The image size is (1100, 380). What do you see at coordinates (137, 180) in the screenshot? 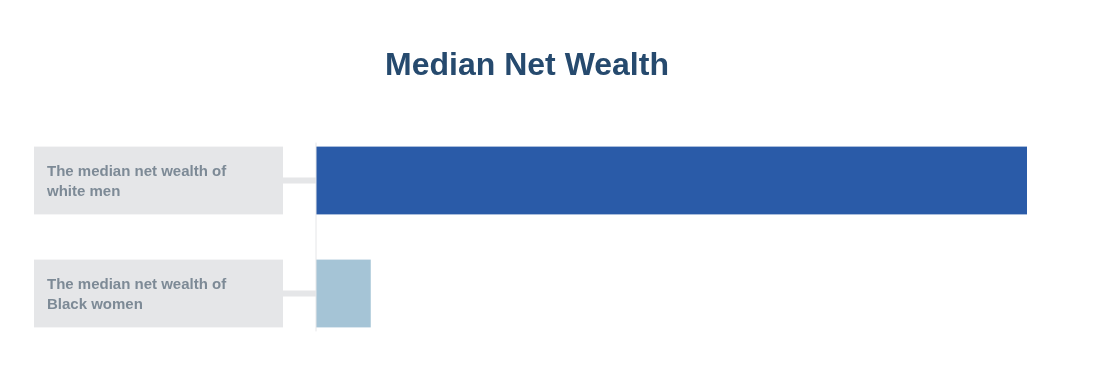
I see `y-tick-label: The median net wealth of white men` at bounding box center [137, 180].